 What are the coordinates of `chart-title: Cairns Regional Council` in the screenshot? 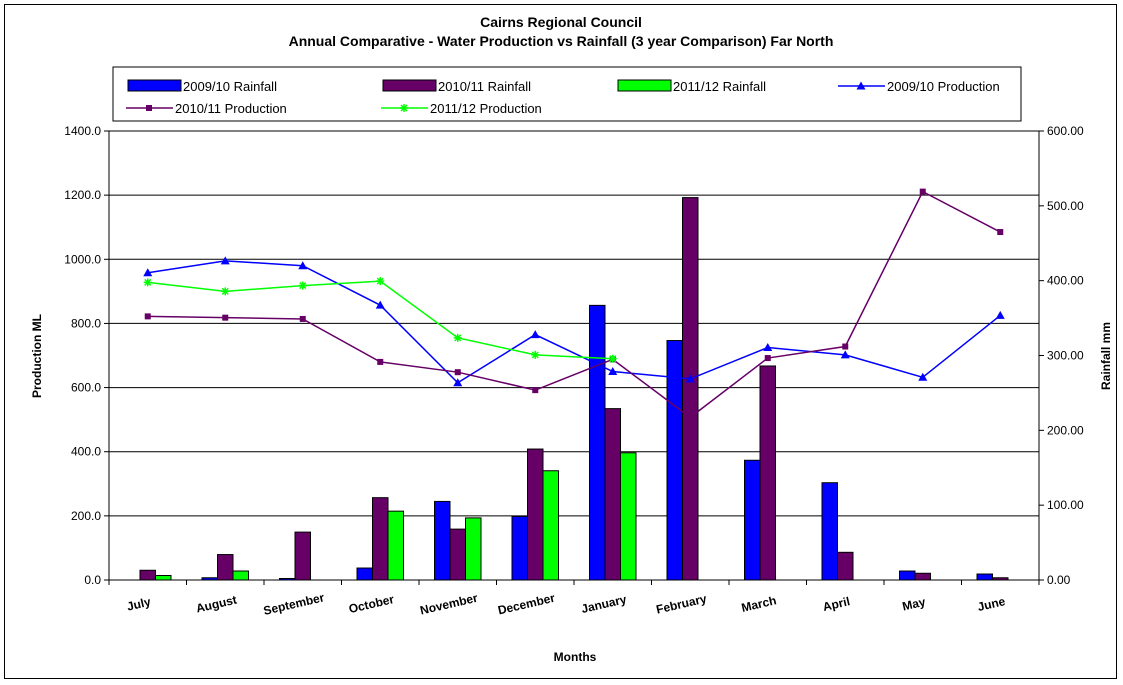 It's located at (561, 22).